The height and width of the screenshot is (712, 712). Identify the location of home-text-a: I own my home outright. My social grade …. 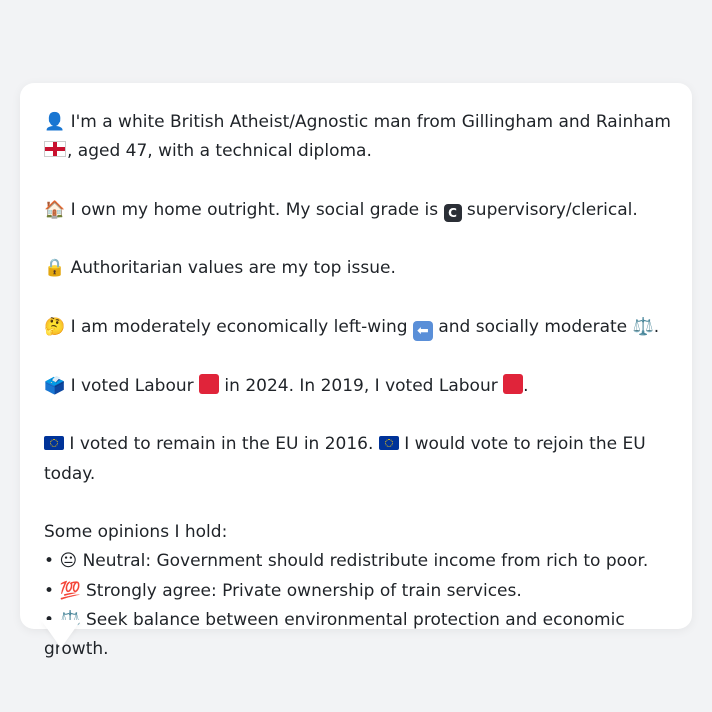
(254, 209).